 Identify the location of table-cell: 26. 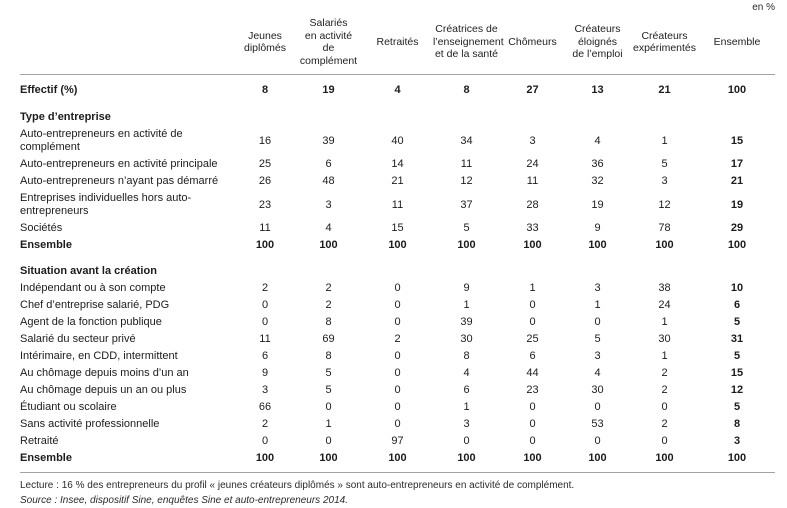
(265, 181).